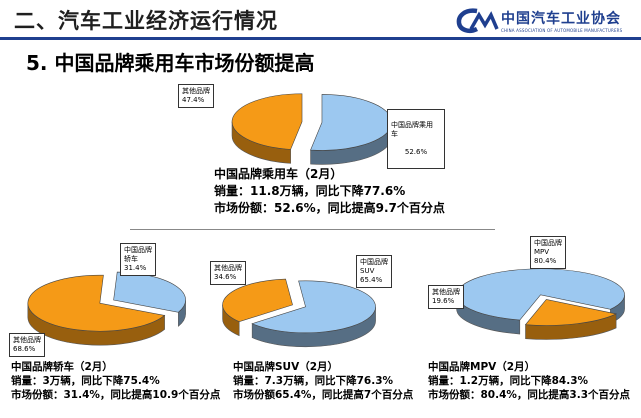 The height and width of the screenshot is (418, 641). Describe the element at coordinates (312, 229) in the screenshot. I see `section-divider` at that location.